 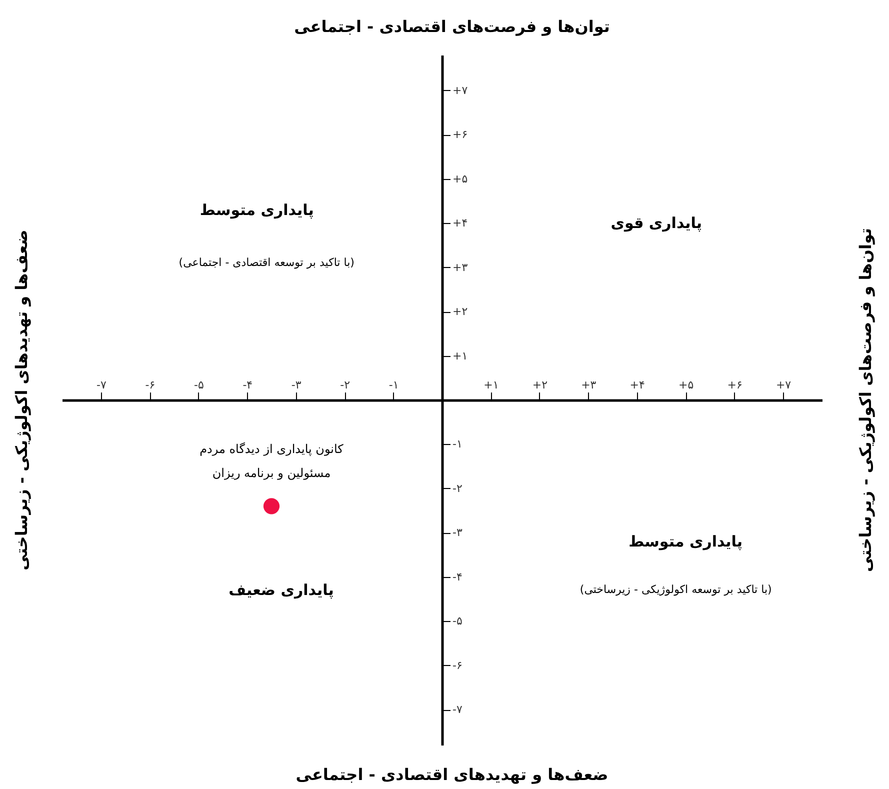 What do you see at coordinates (784, 385) in the screenshot?
I see `x-tick-label: +۷` at bounding box center [784, 385].